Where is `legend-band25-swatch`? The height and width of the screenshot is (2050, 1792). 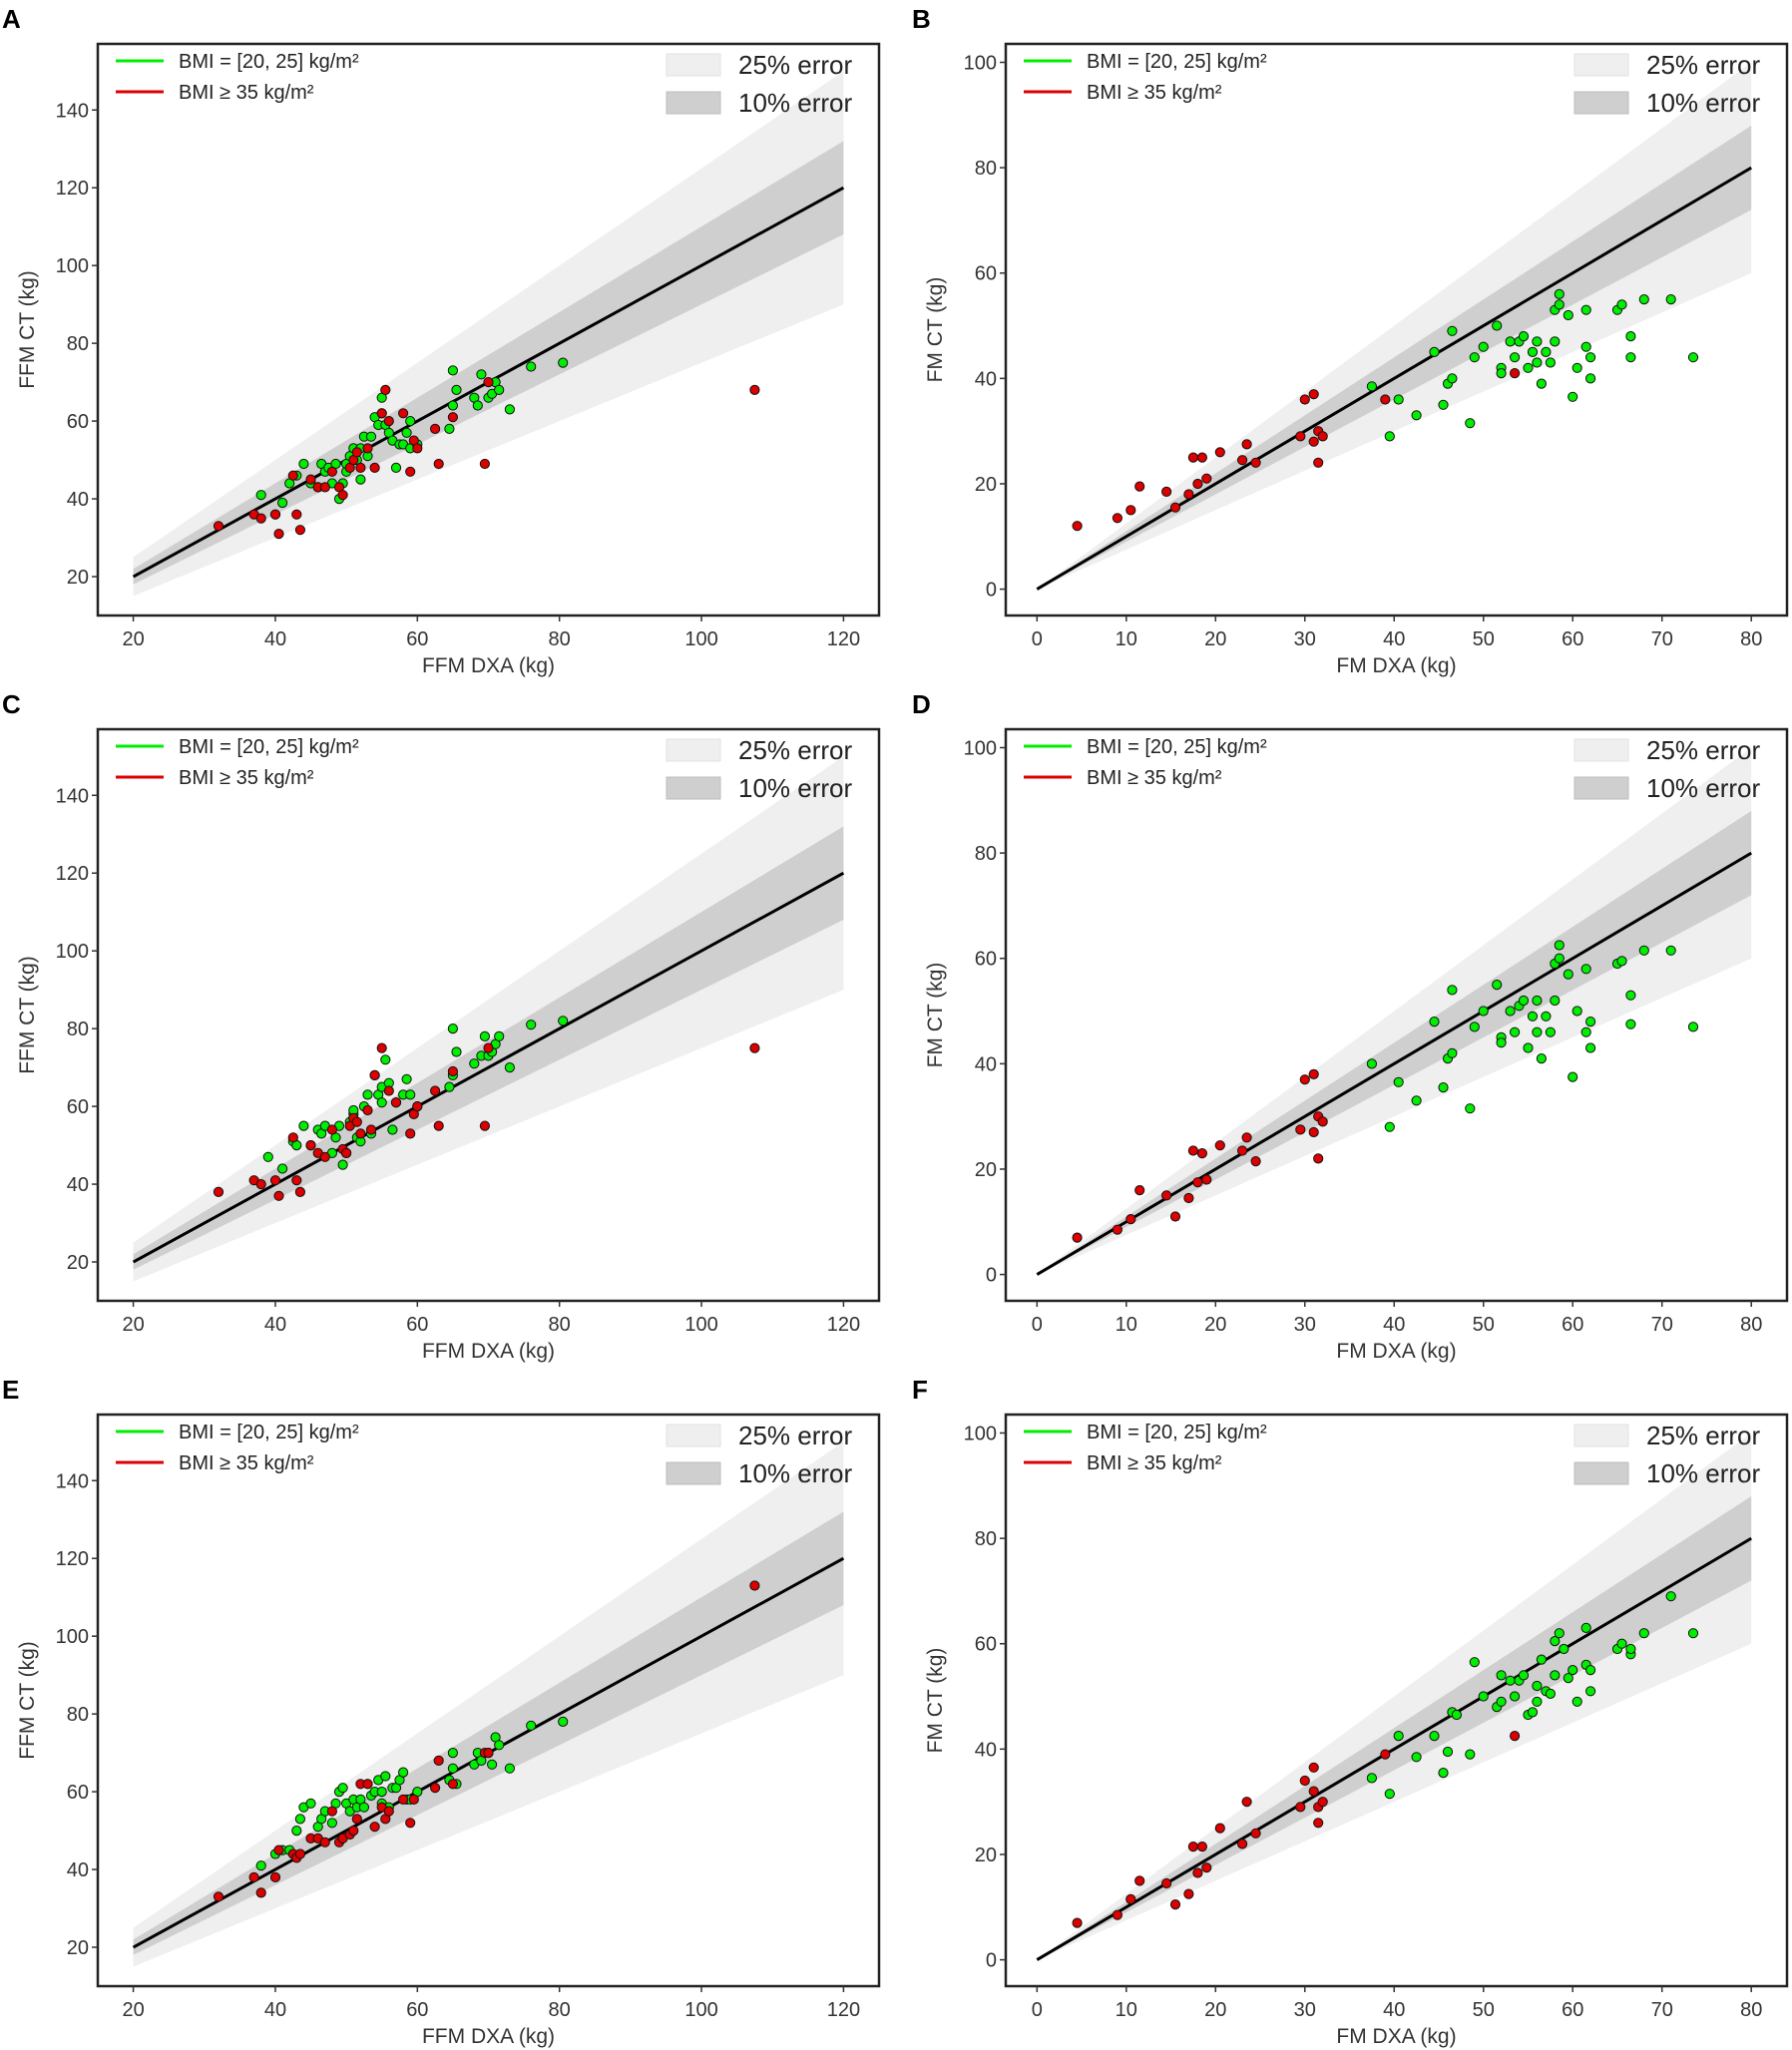 legend-band25-swatch is located at coordinates (1601, 1435).